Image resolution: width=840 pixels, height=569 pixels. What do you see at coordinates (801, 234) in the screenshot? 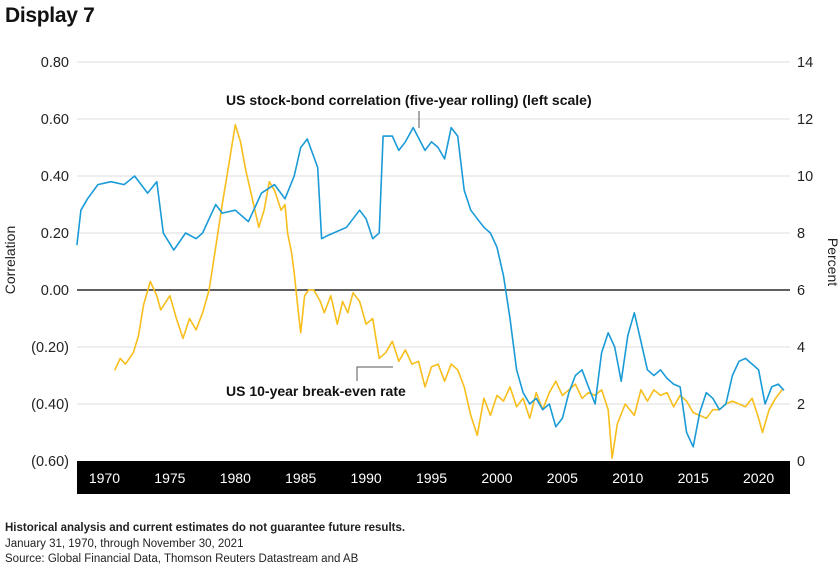
I see `right-tick-label: 8` at bounding box center [801, 234].